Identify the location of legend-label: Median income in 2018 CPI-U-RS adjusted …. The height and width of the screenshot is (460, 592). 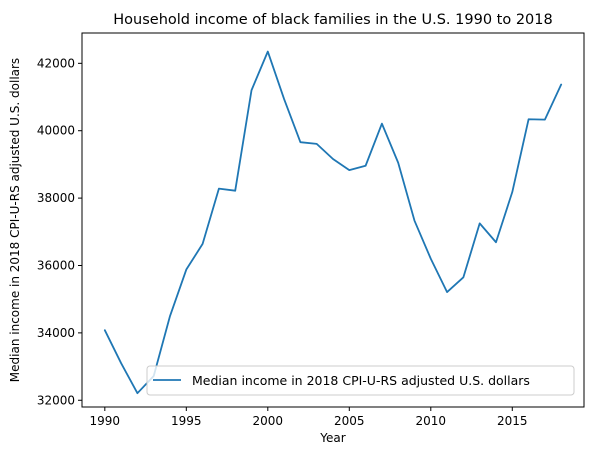
(361, 380).